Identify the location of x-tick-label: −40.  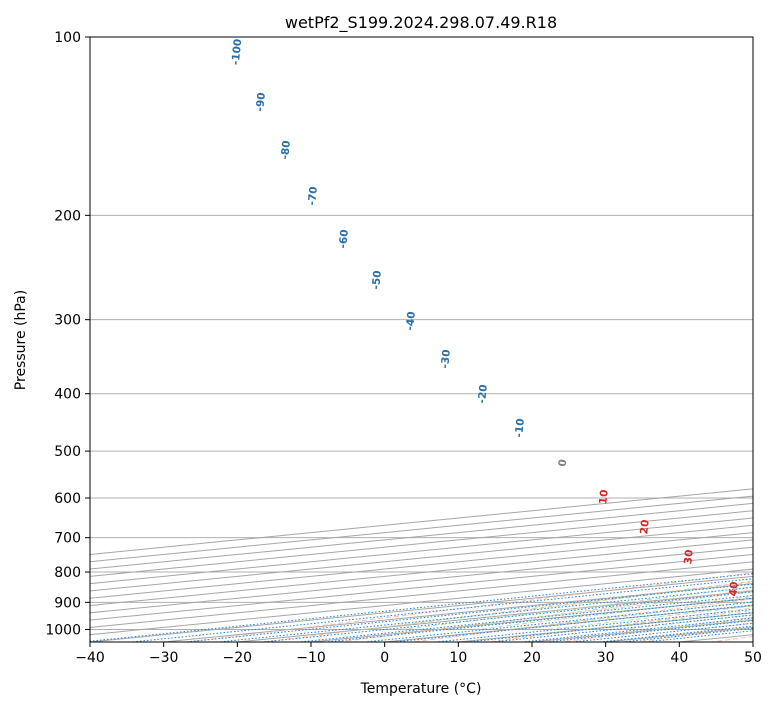
(90, 658).